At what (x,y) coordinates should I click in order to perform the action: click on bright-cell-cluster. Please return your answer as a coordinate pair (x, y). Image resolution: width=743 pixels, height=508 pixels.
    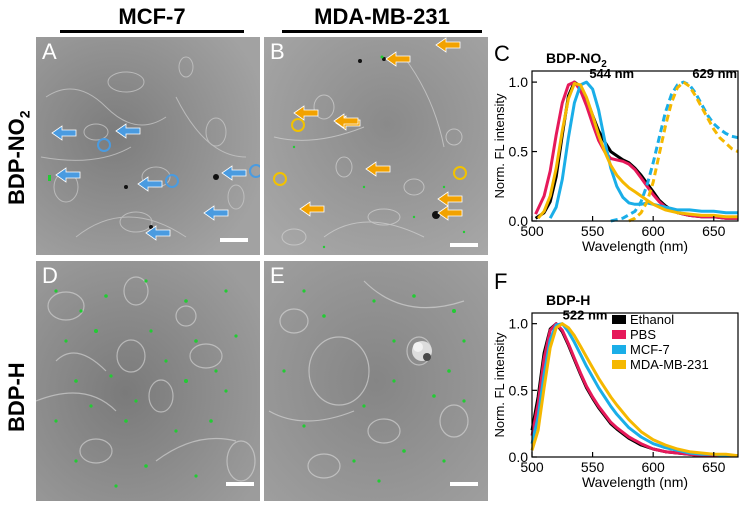
    Looking at the image, I should click on (422, 351).